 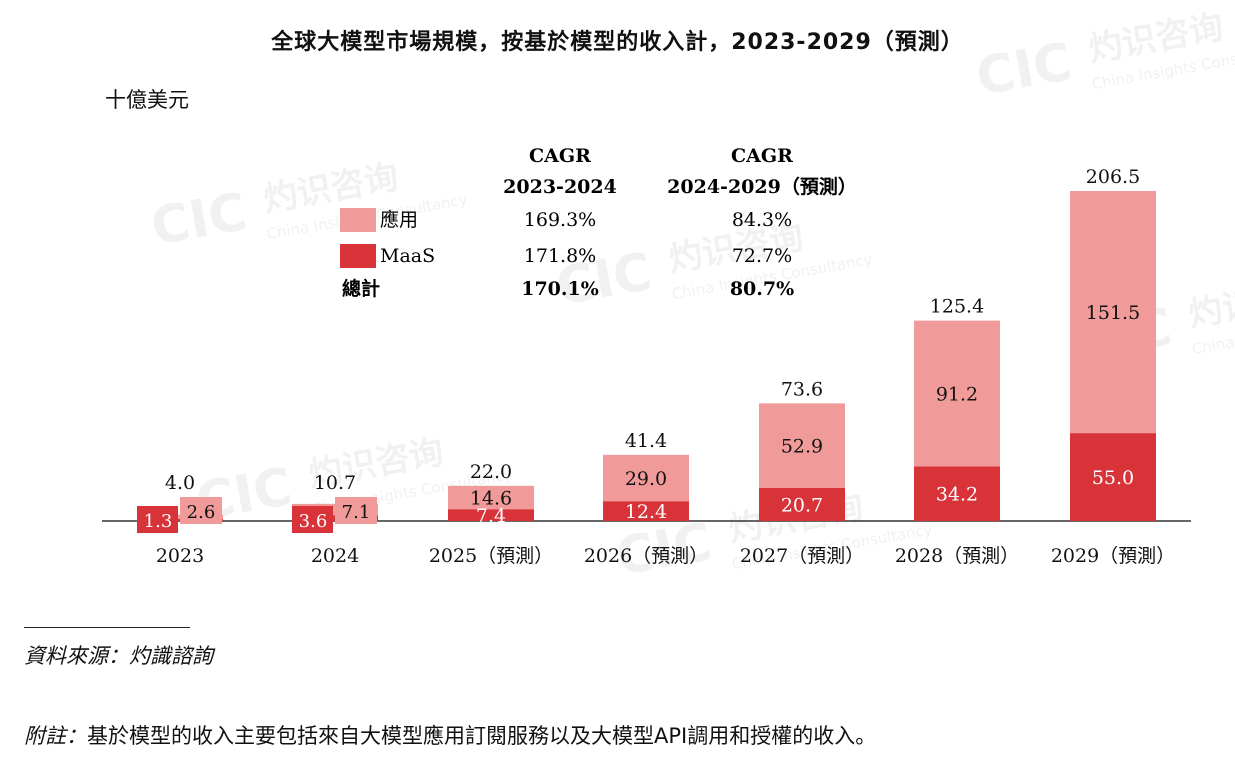 What do you see at coordinates (491, 556) in the screenshot?
I see `x-tick-label: 2025（預測）` at bounding box center [491, 556].